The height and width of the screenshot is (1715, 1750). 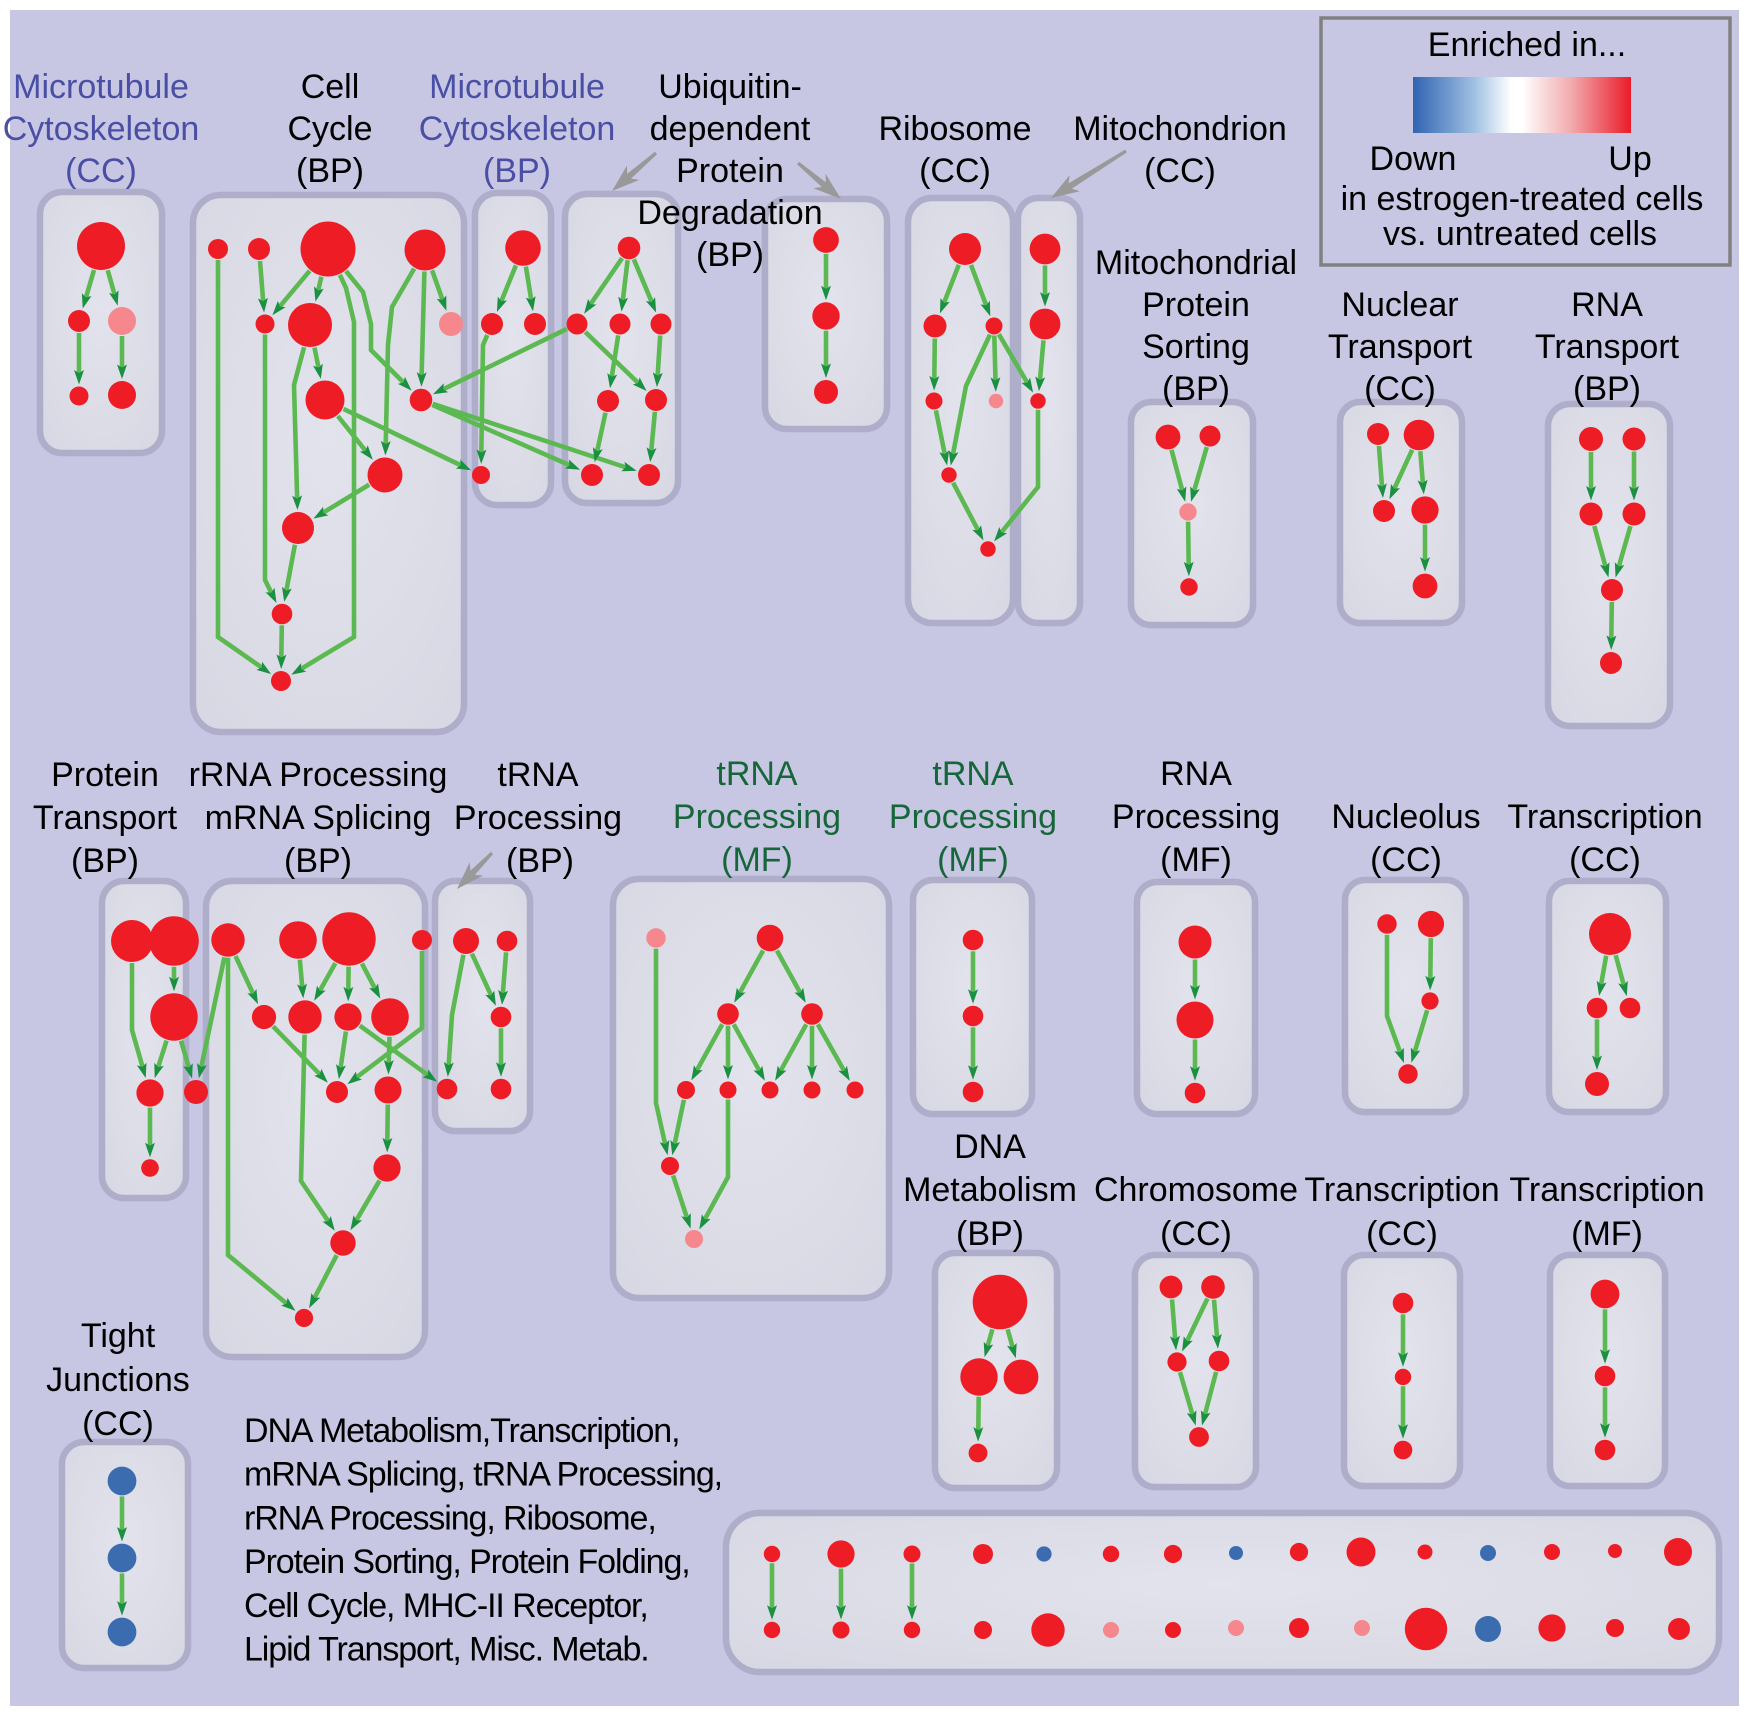 I want to click on svg-text:mRNA Splicing, tRNA Processing: mRNA Splicing, tRNA Processing,, so click(x=483, y=1475).